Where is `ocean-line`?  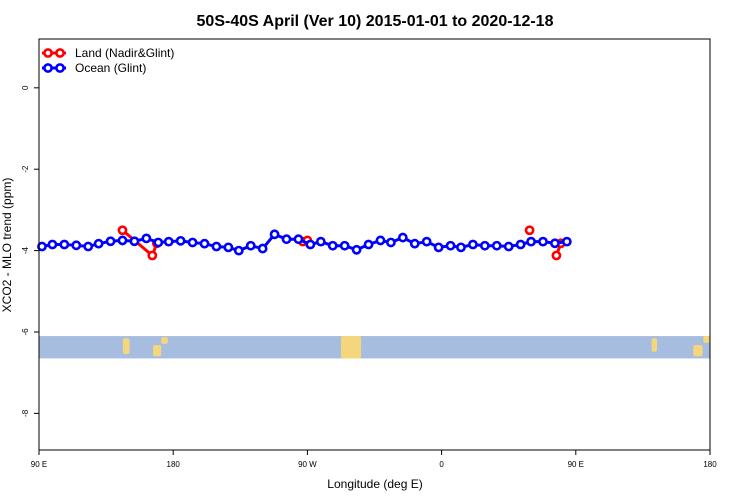 ocean-line is located at coordinates (304, 242).